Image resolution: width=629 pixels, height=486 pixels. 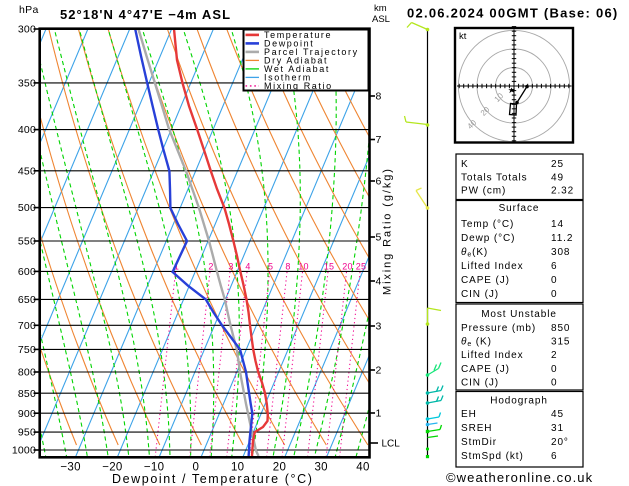 What do you see at coordinates (469, 414) in the screenshot?
I see `svg-text: EH` at bounding box center [469, 414].